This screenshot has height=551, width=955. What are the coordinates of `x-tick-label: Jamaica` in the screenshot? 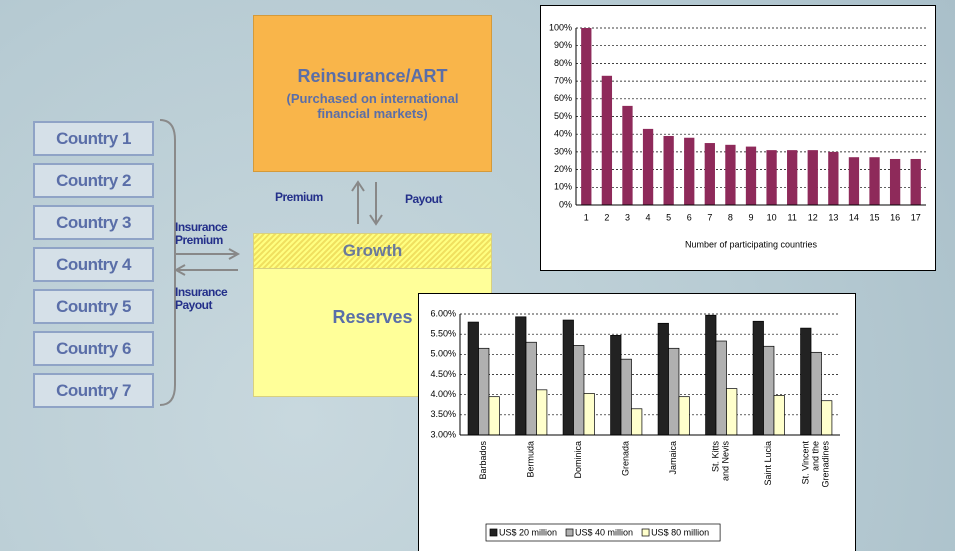 It's located at (673, 458).